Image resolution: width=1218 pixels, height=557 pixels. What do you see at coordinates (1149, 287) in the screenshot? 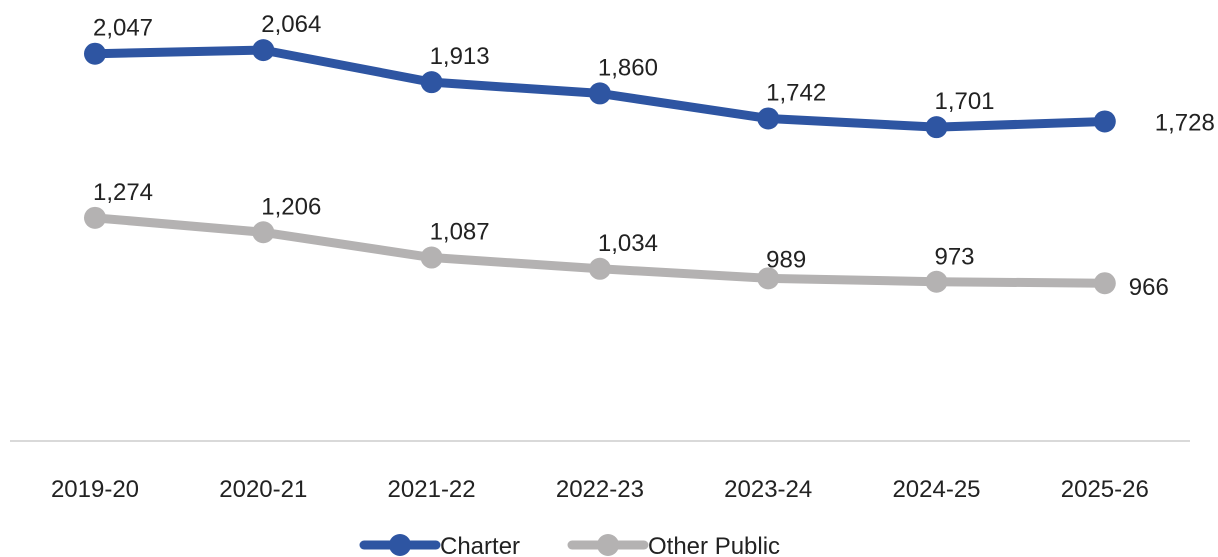
I see `data-label: 966` at bounding box center [1149, 287].